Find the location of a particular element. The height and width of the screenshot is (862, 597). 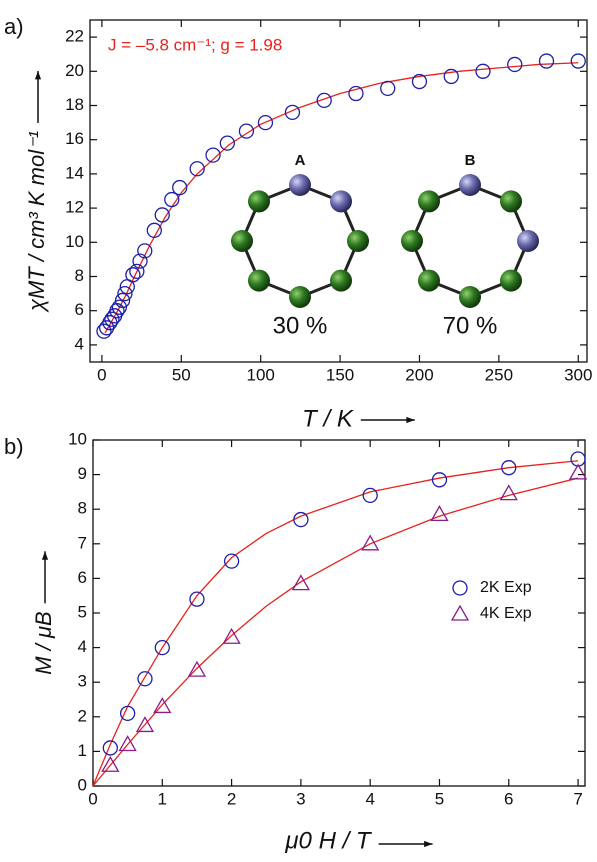

annotation: J = –5.8 cm⁻¹; g = 1.98 is located at coordinates (195, 44).